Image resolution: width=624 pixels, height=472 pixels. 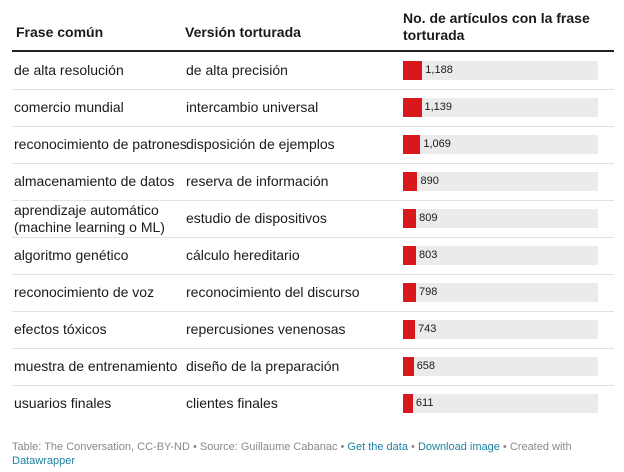 What do you see at coordinates (260, 144) in the screenshot?
I see `tortured-version-cell: disposición de ejemplos` at bounding box center [260, 144].